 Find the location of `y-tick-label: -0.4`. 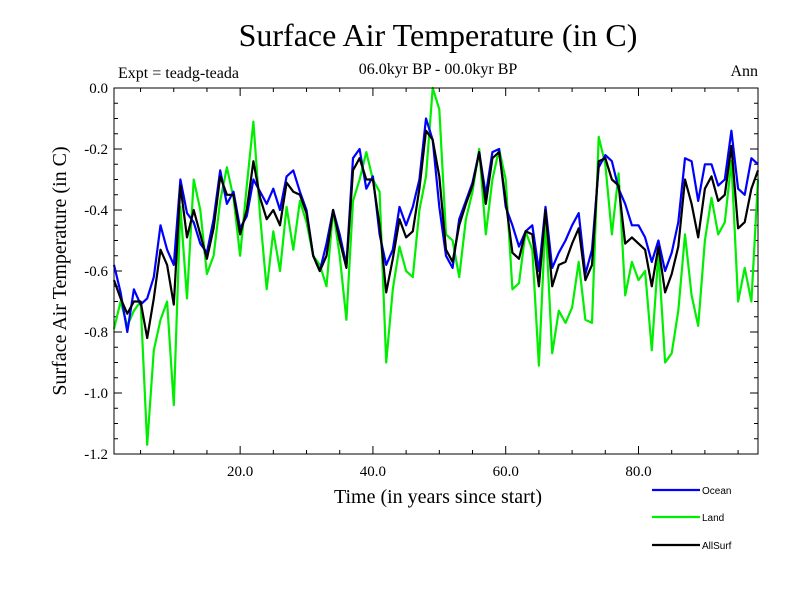

y-tick-label: -0.4 is located at coordinates (96, 211).